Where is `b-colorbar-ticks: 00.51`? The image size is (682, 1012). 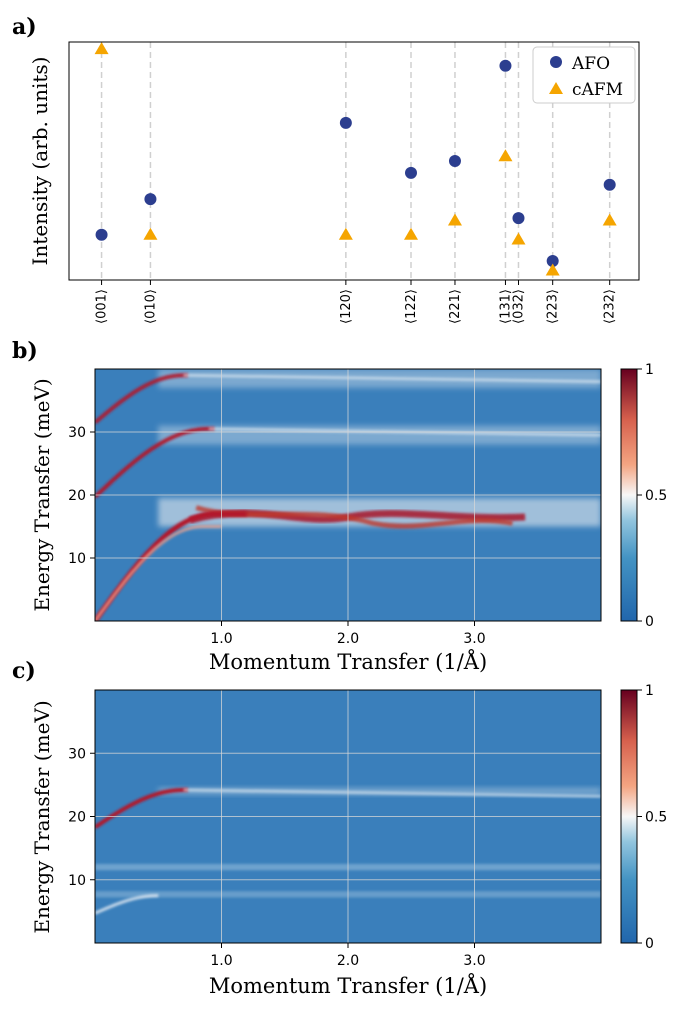
b-colorbar-ticks: 00.51 is located at coordinates (652, 496).